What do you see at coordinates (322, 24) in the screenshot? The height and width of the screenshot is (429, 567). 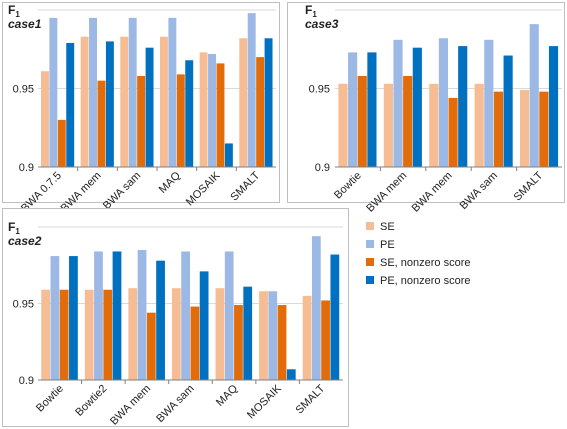 I see `case-label: case3` at bounding box center [322, 24].